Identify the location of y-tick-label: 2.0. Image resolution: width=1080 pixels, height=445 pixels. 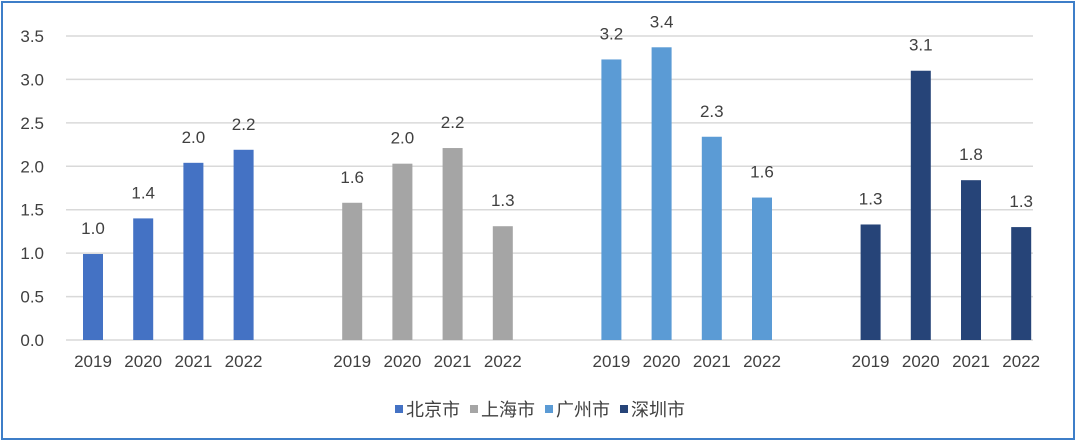
(32, 166).